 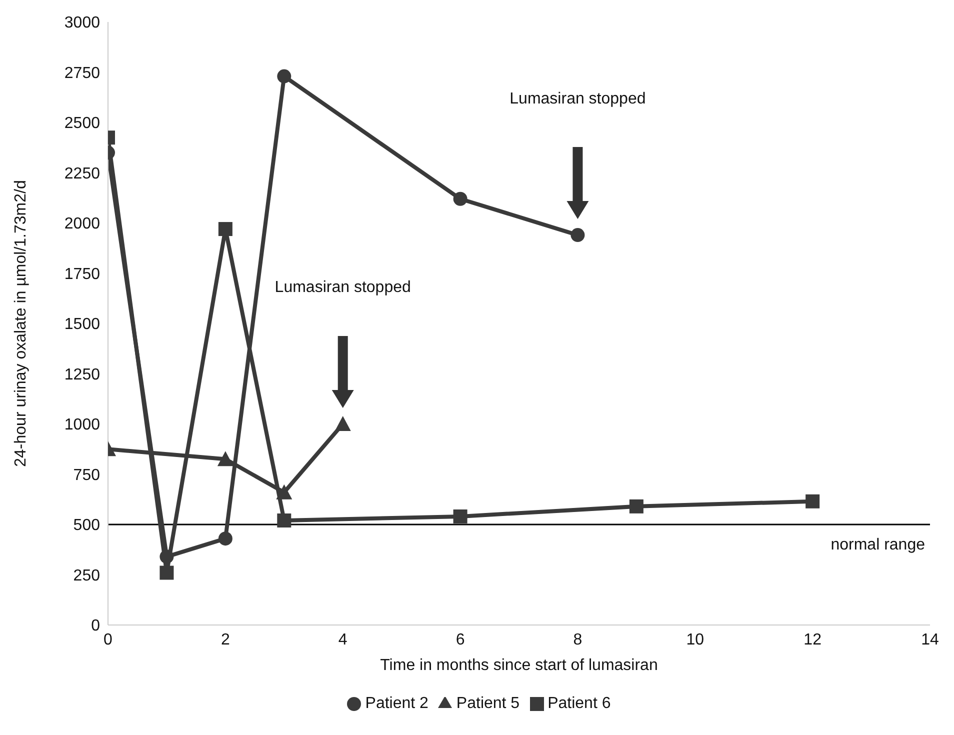 What do you see at coordinates (225, 639) in the screenshot?
I see `x-tick-label: 2` at bounding box center [225, 639].